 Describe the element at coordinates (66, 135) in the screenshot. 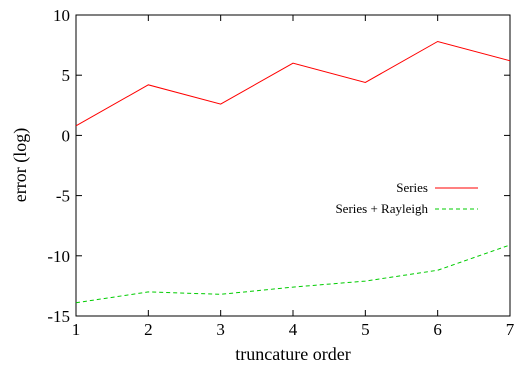

I see `y-tick-label: 0` at that location.